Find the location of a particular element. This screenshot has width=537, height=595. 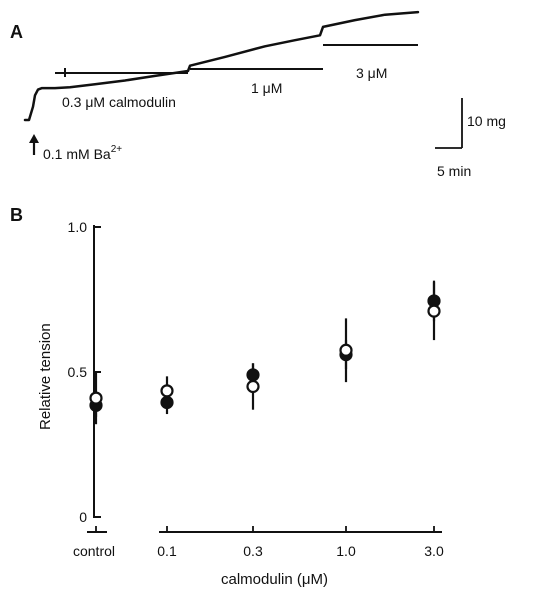

tension-trace is located at coordinates (221, 66).